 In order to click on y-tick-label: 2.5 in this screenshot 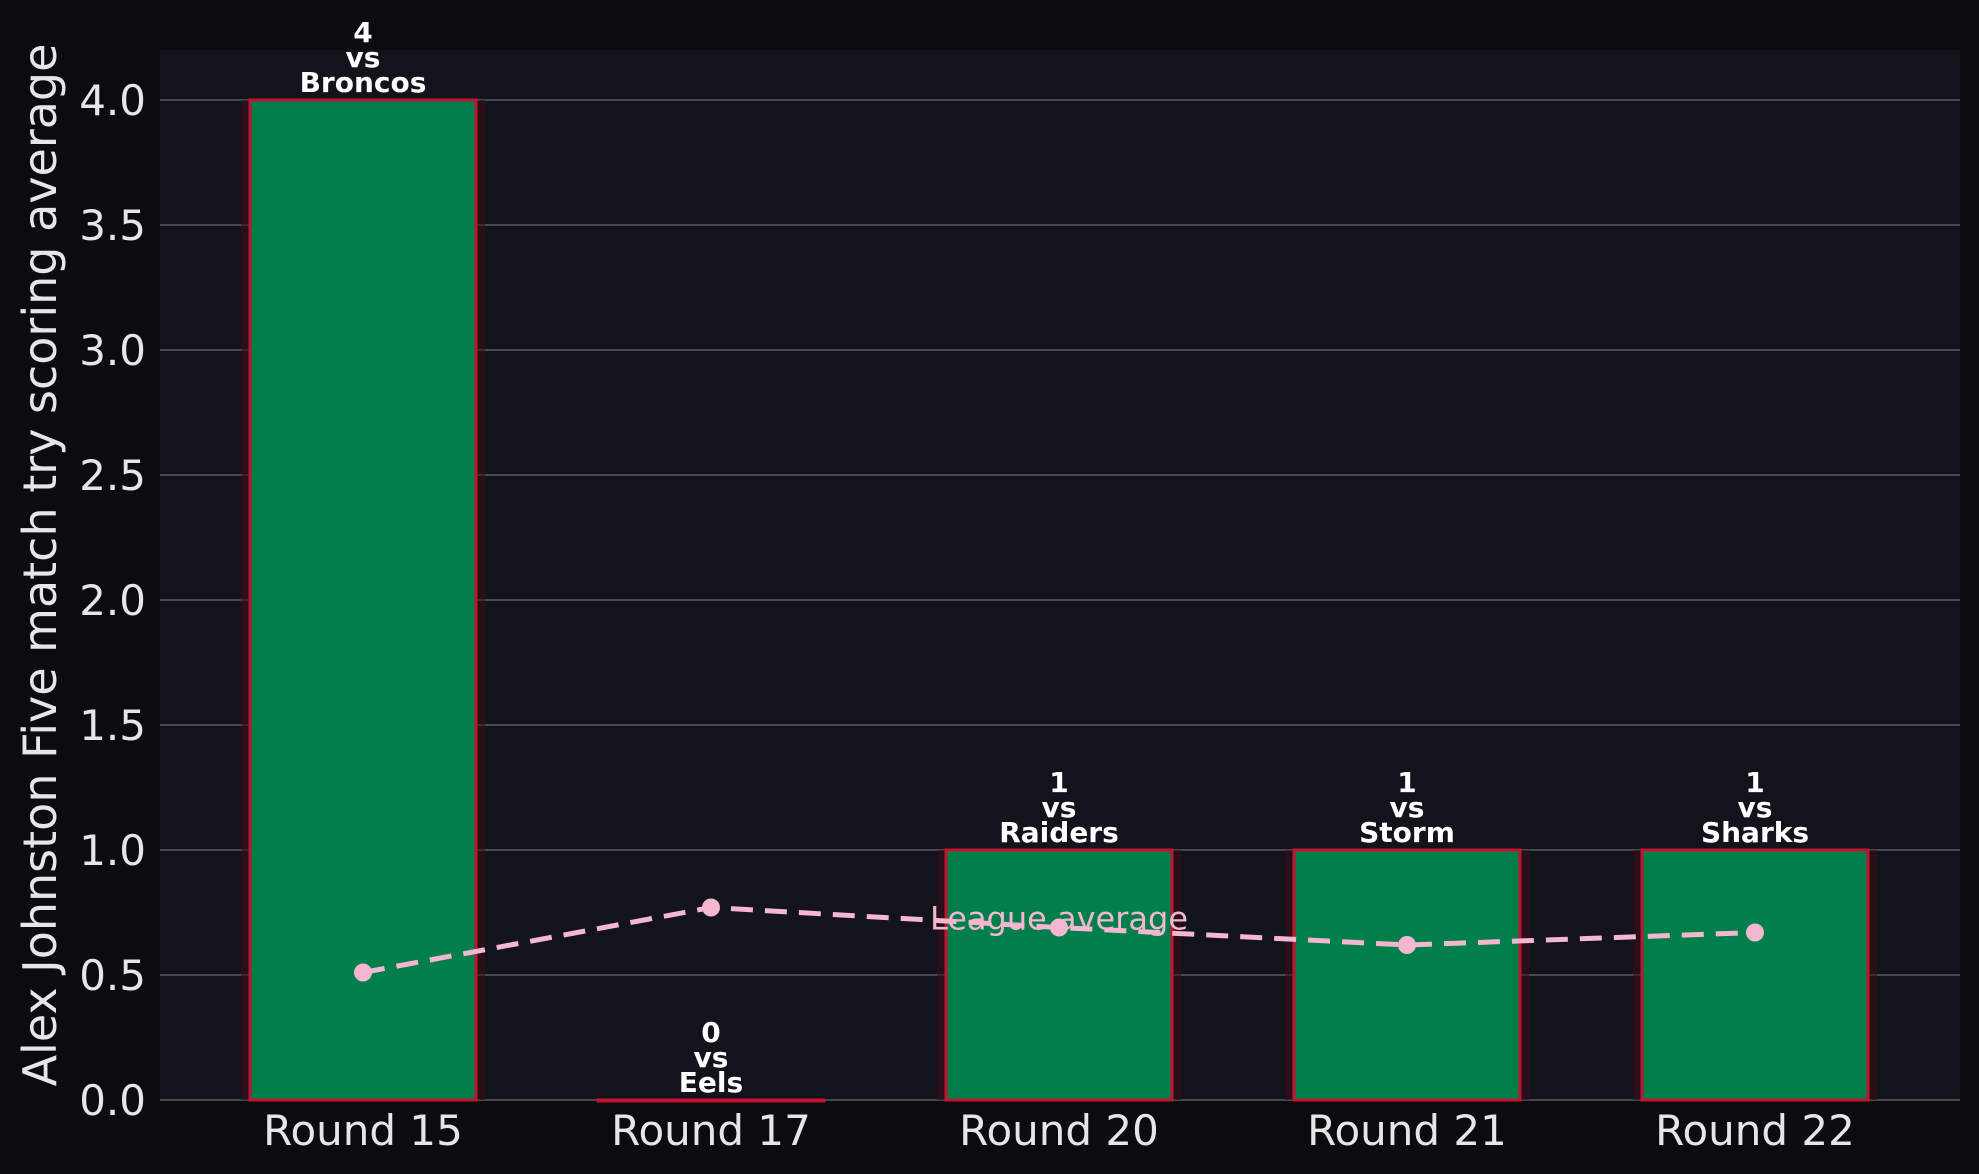, I will do `click(112, 475)`.